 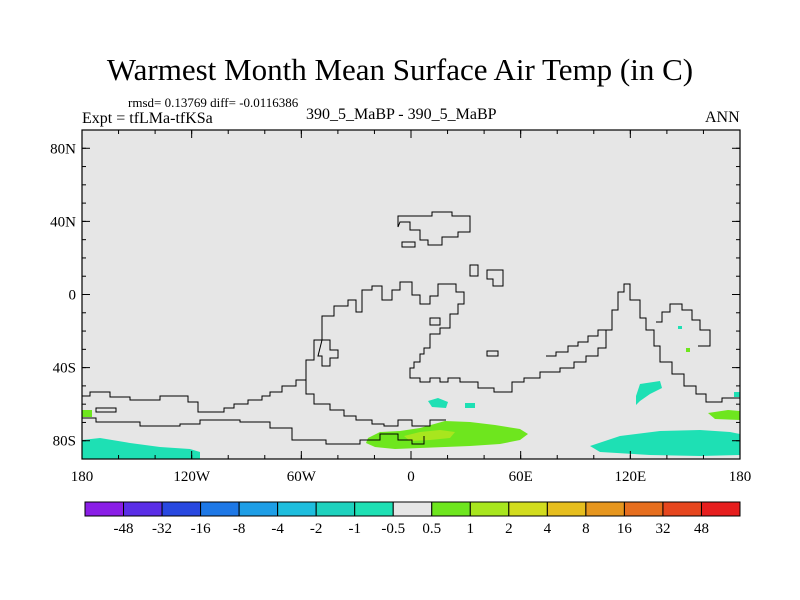 What do you see at coordinates (435, 321) in the screenshot?
I see `coastline-island-c` at bounding box center [435, 321].